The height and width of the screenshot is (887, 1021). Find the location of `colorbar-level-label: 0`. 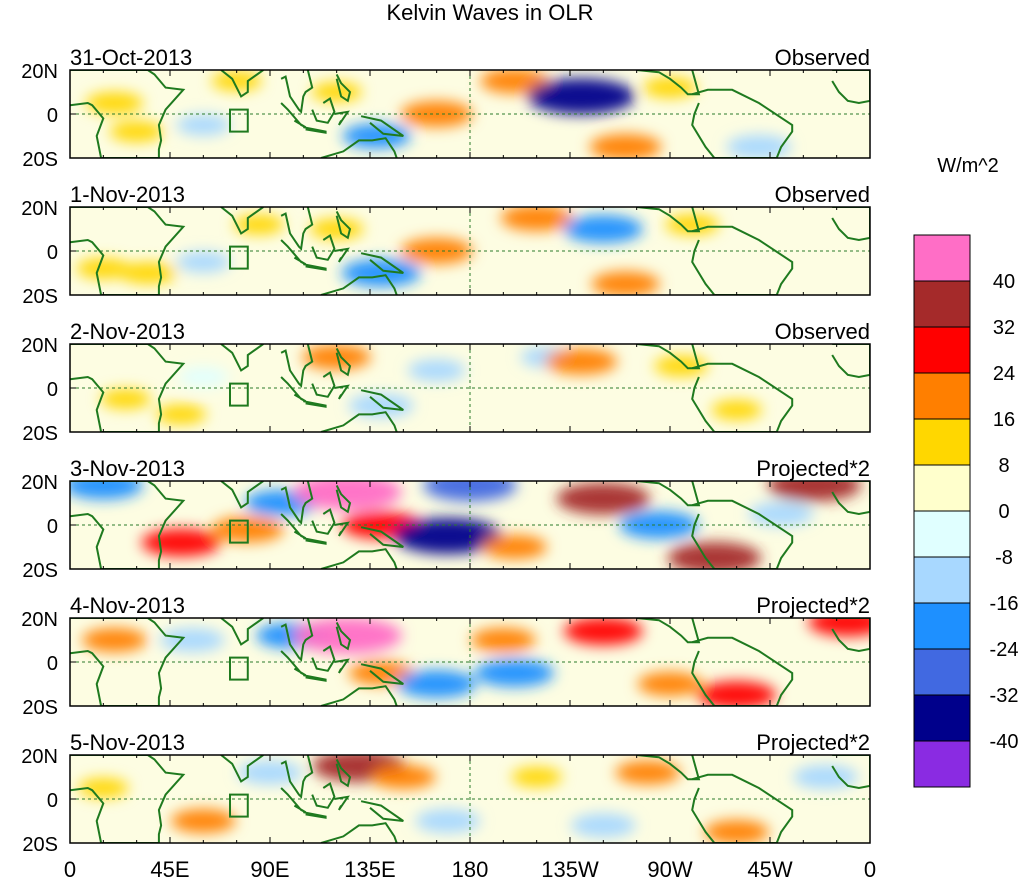

colorbar-level-label: 0 is located at coordinates (1003, 512).